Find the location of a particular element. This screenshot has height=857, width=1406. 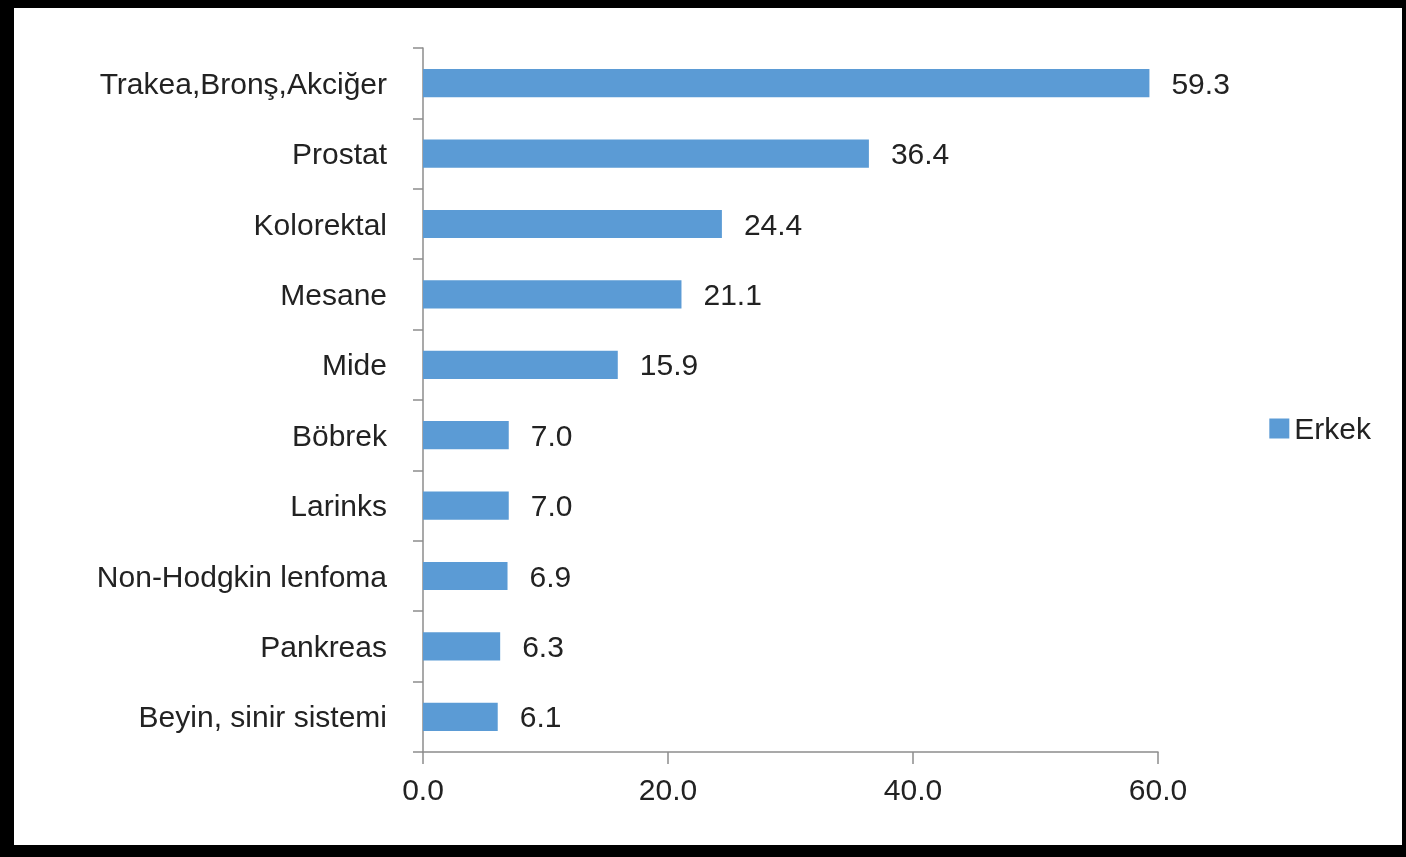

data-label: 6.1 is located at coordinates (540, 717).